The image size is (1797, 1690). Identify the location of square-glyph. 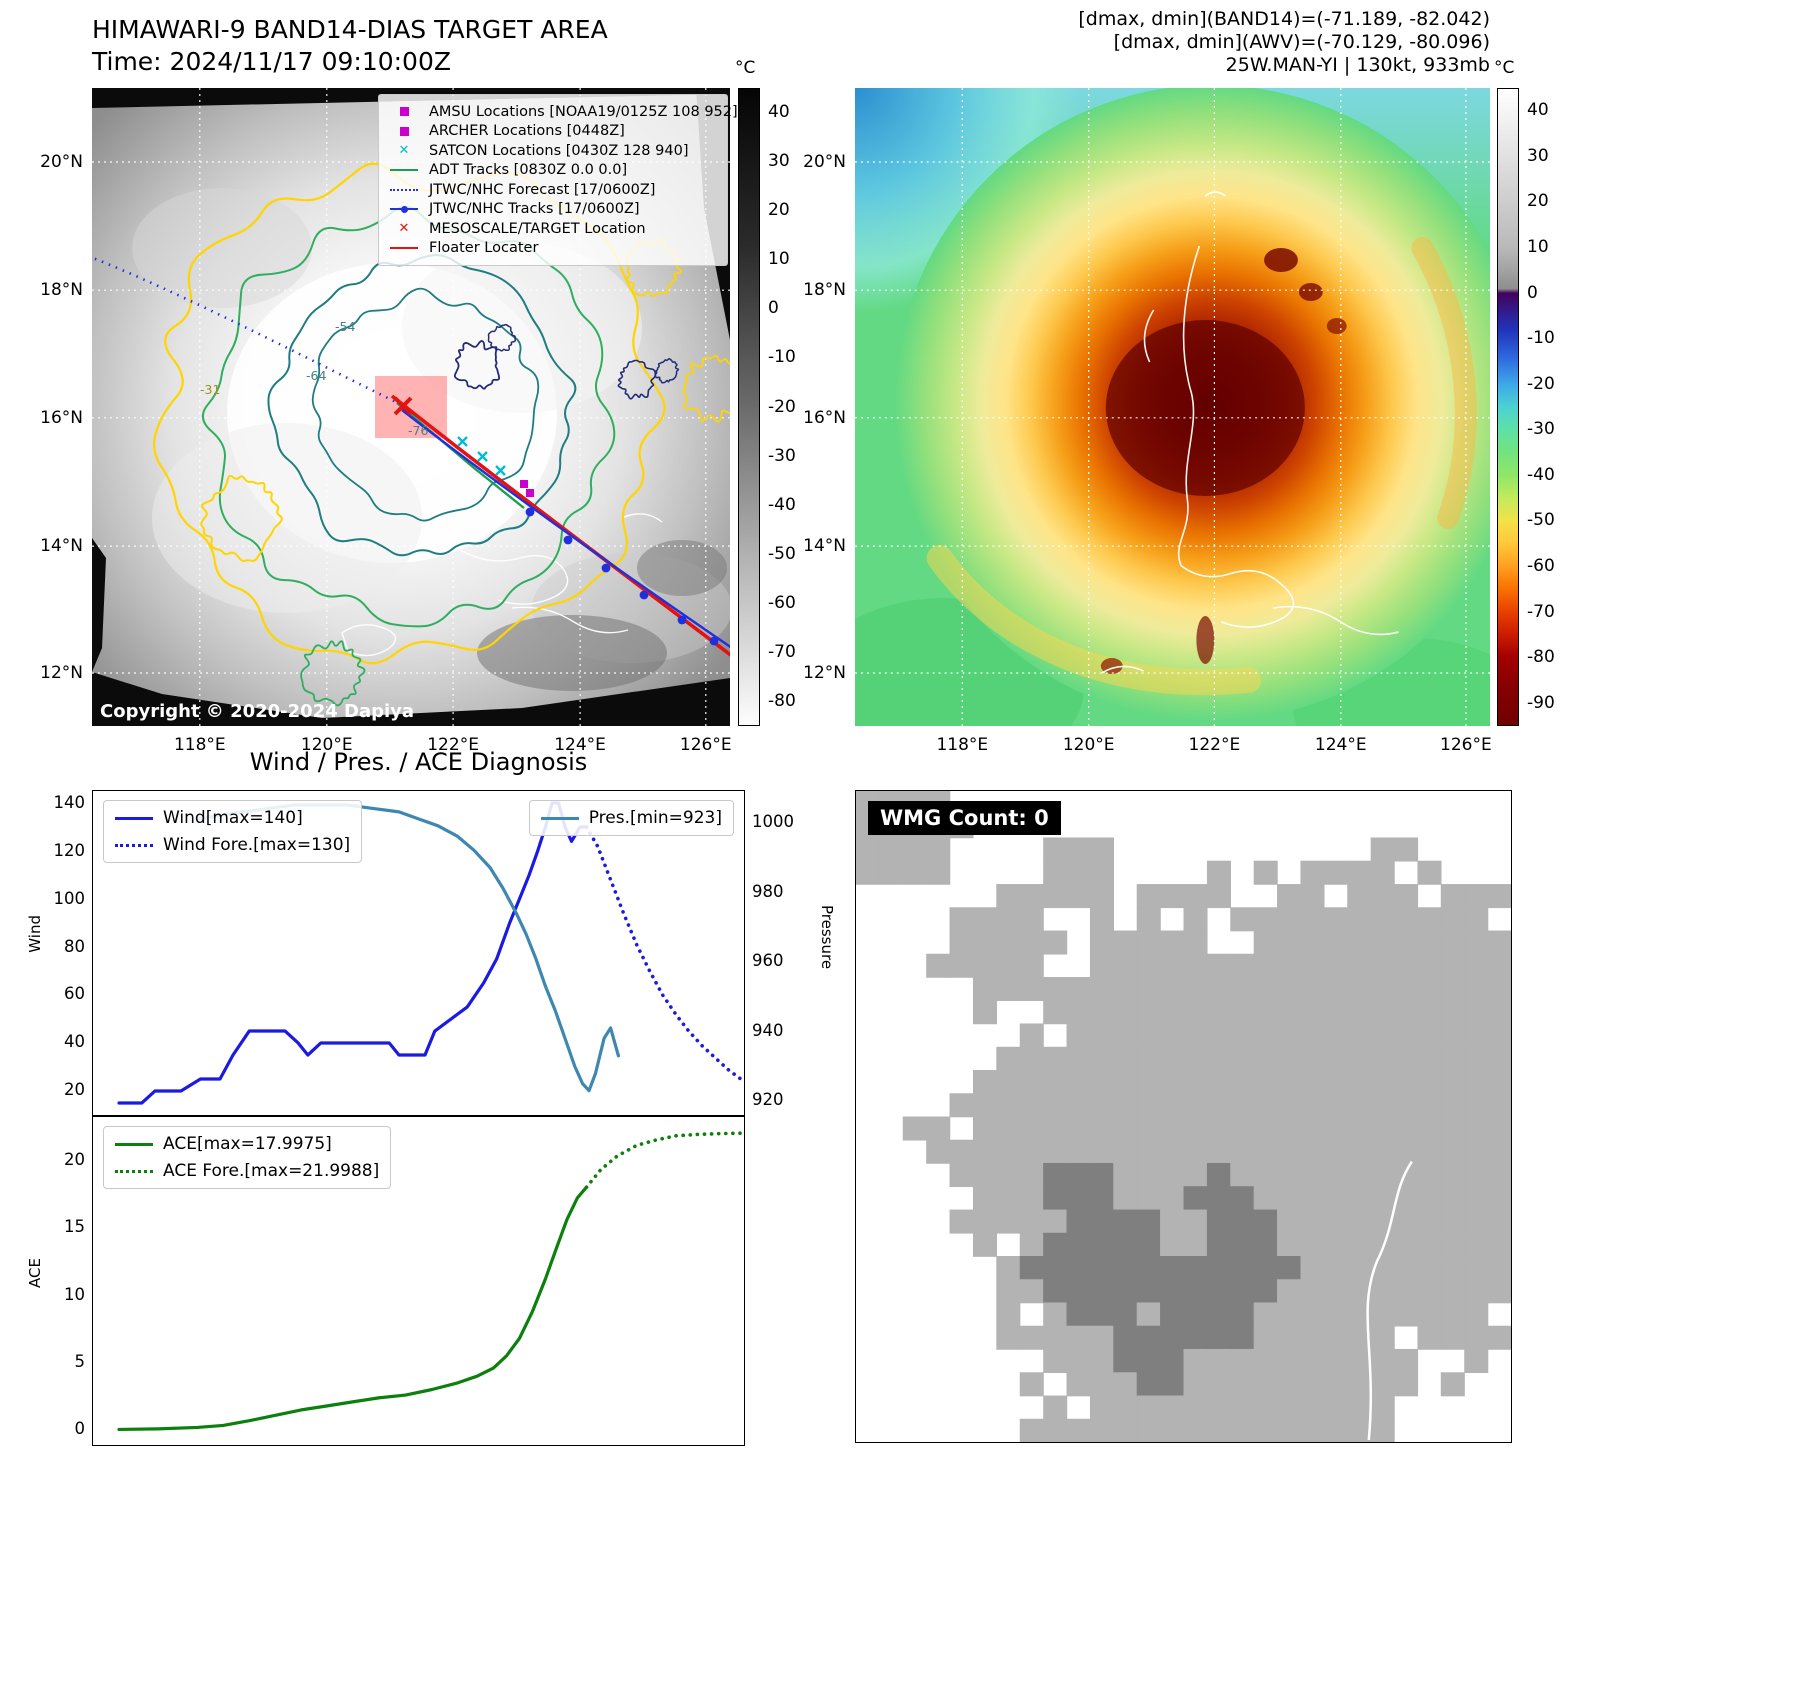
(404, 112).